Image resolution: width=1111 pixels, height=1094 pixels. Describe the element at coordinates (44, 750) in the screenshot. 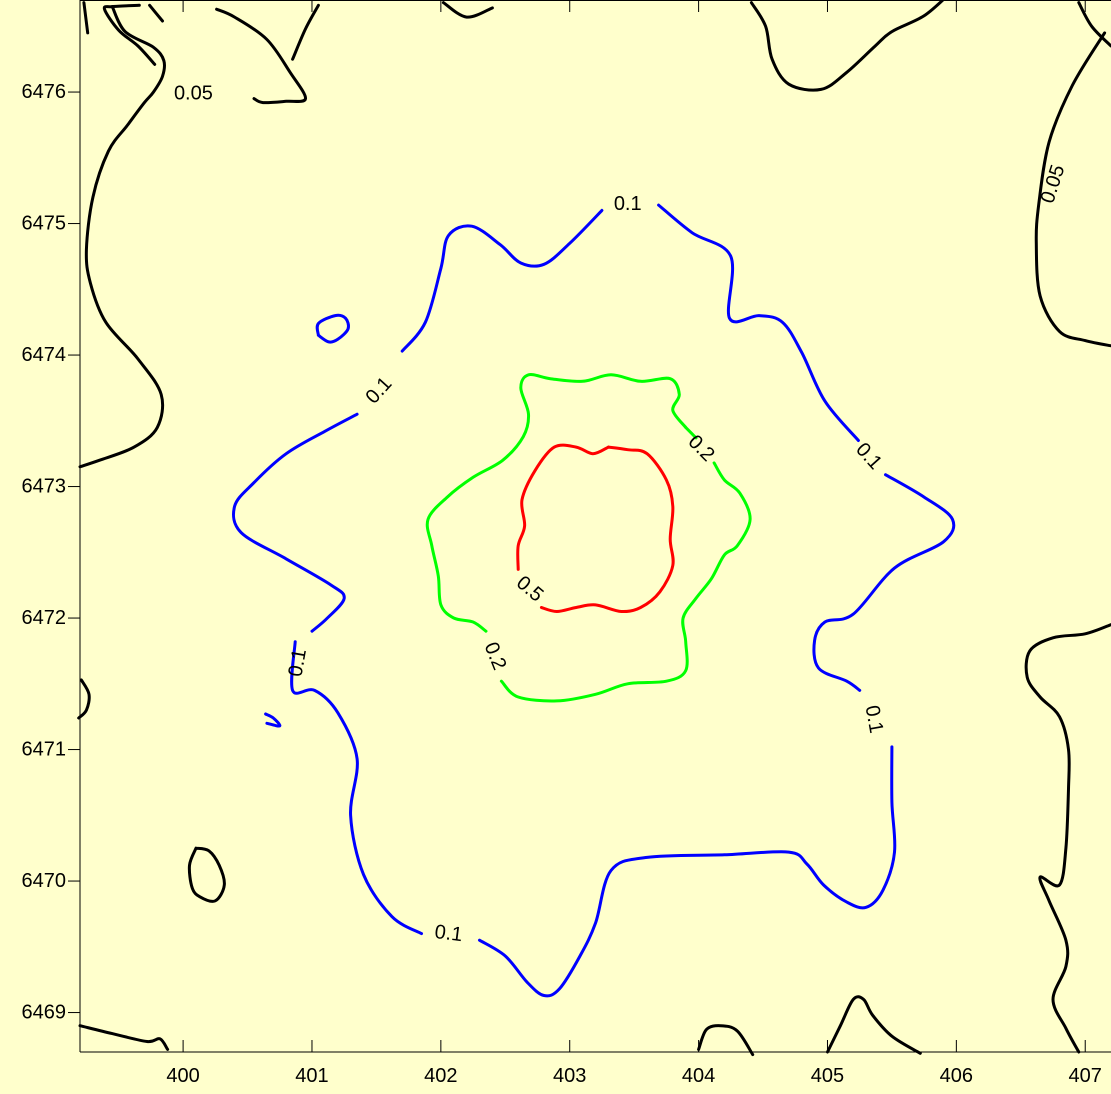

I see `y-tick-label-6471: 6471` at that location.